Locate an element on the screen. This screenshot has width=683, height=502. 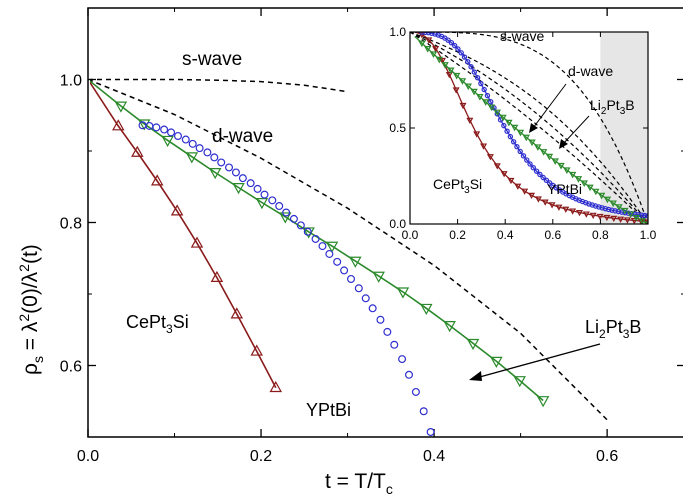
li2pt3b-arrow-head is located at coordinates (475, 376).